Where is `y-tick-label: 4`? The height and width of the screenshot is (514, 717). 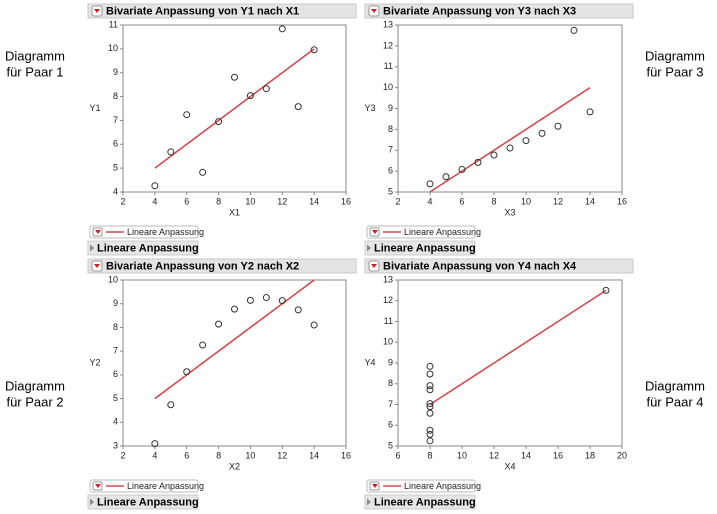 y-tick-label: 4 is located at coordinates (115, 191).